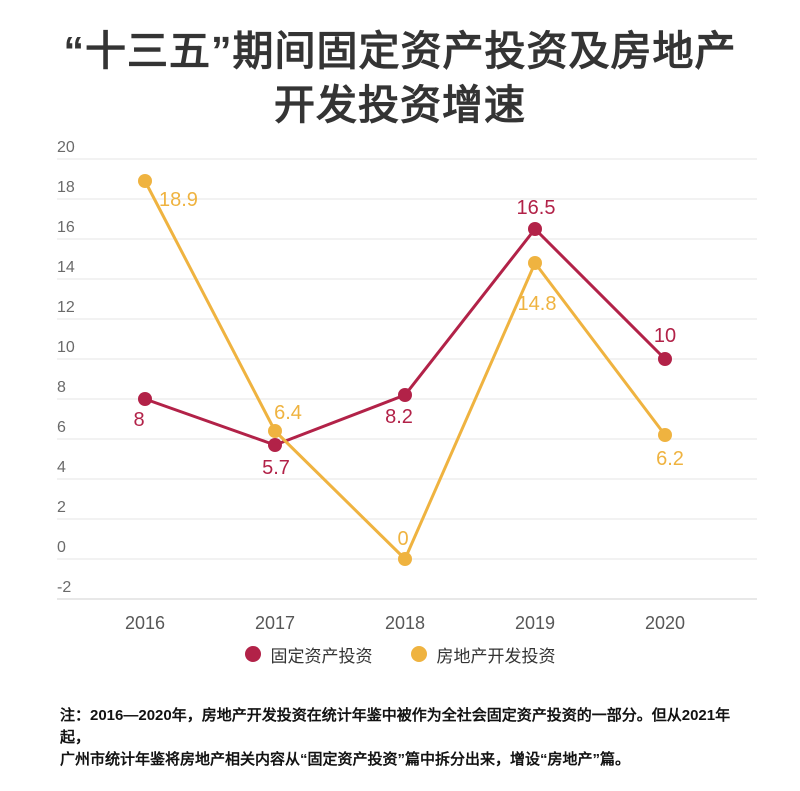 This screenshot has height=791, width=800. What do you see at coordinates (61, 507) in the screenshot?
I see `y-axis-tick-label: 2` at bounding box center [61, 507].